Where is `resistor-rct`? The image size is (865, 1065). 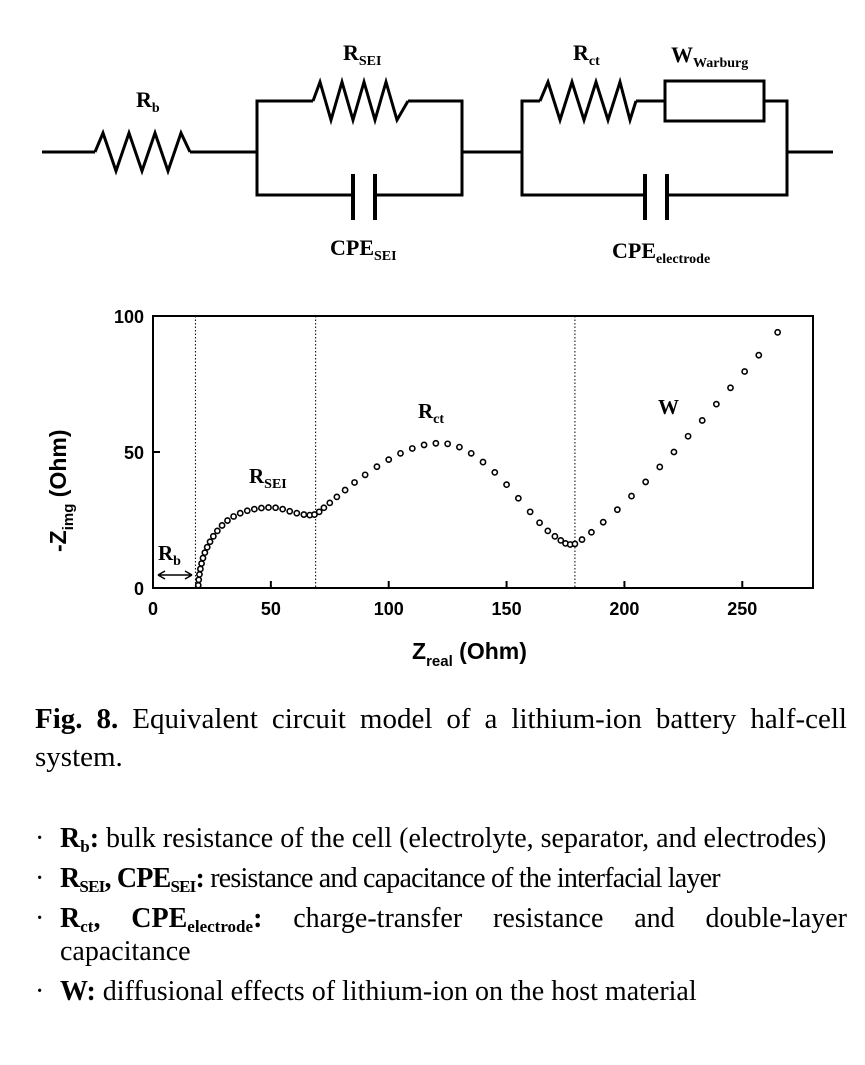 resistor-rct is located at coordinates (588, 101).